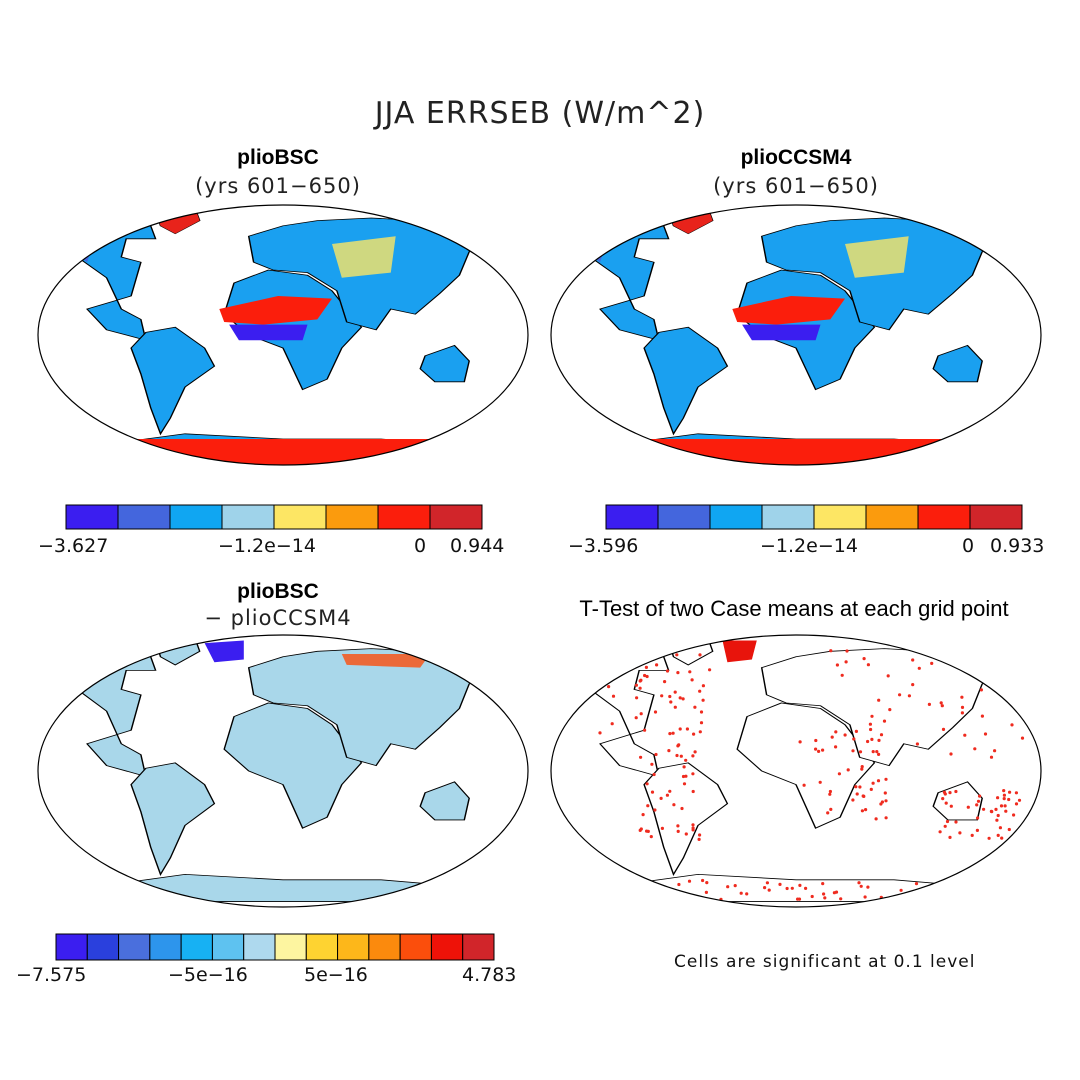 The height and width of the screenshot is (1080, 1080). Describe the element at coordinates (1017, 546) in the screenshot. I see `colorbar-2-tick-max: 0.933` at that location.